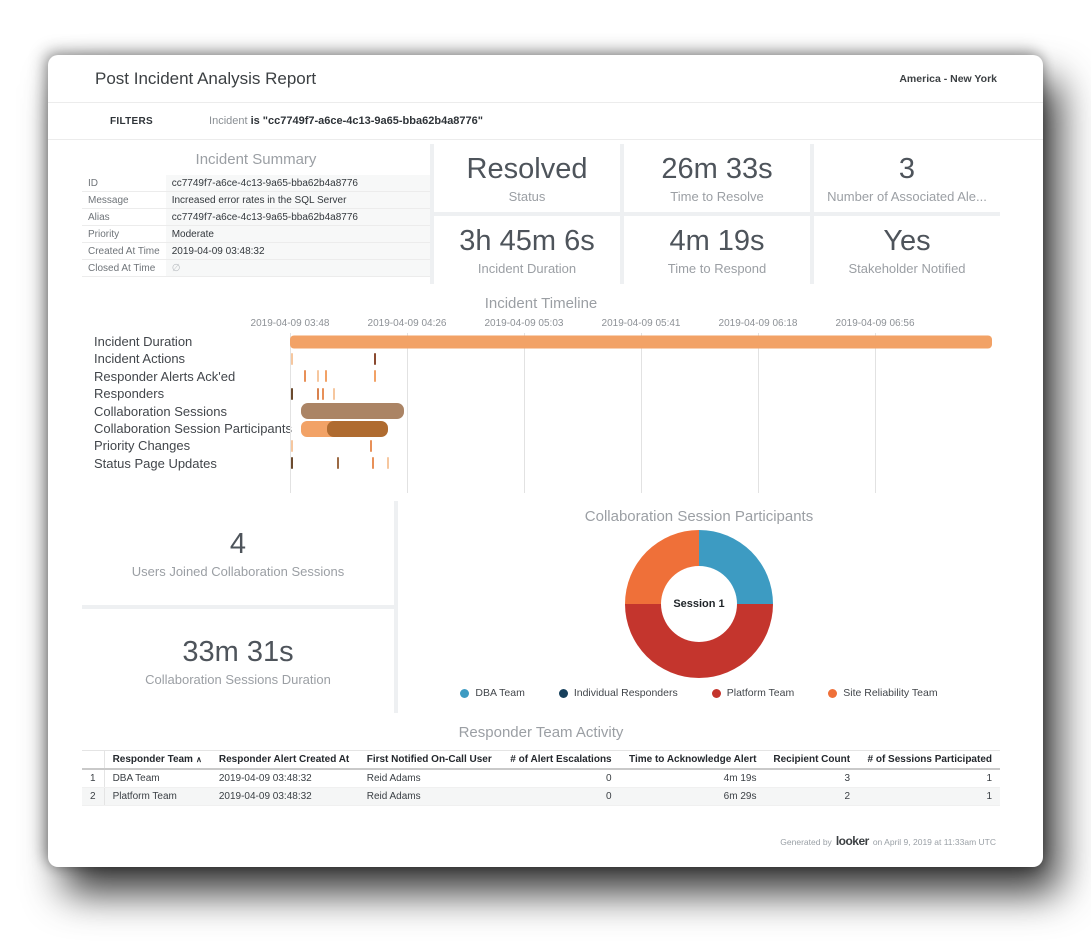 The height and width of the screenshot is (945, 1091). Describe the element at coordinates (692, 796) in the screenshot. I see `table-cell: 6m 29s` at that location.